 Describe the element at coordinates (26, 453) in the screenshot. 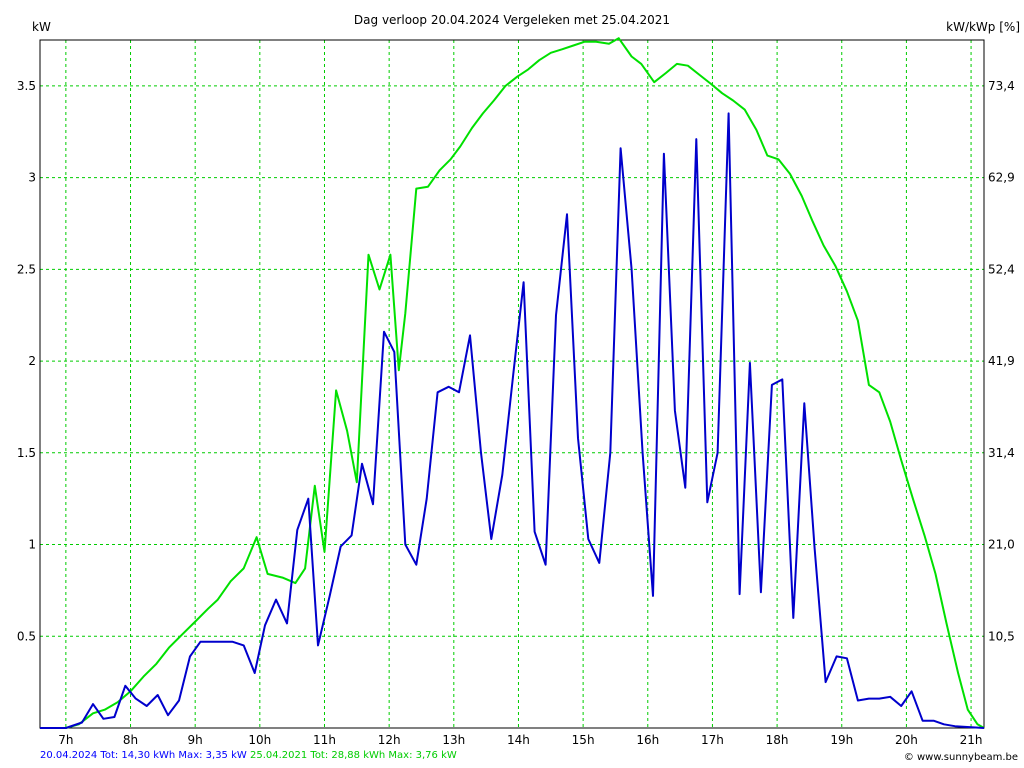

I see `y-tick-label-left: 1.5` at that location.